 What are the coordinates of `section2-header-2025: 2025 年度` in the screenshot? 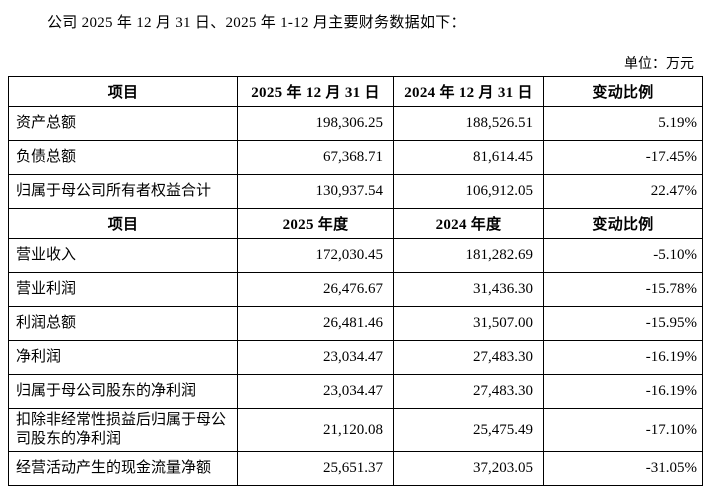 It's located at (315, 223).